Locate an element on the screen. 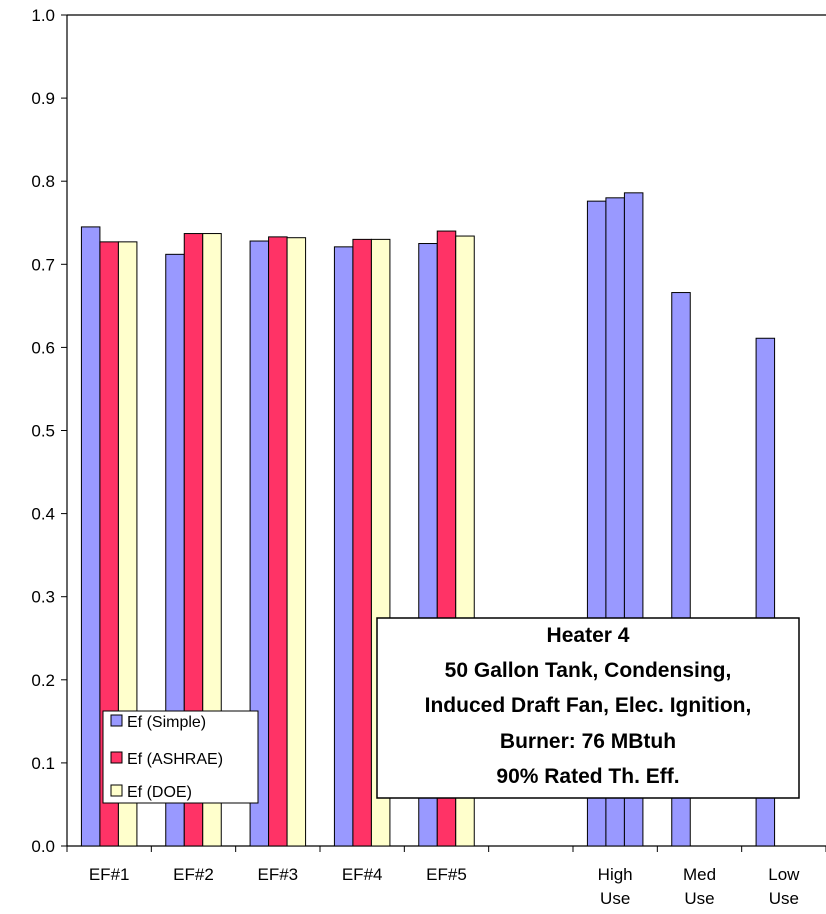 The image size is (826, 914). legend-swatch-doe is located at coordinates (116, 790).